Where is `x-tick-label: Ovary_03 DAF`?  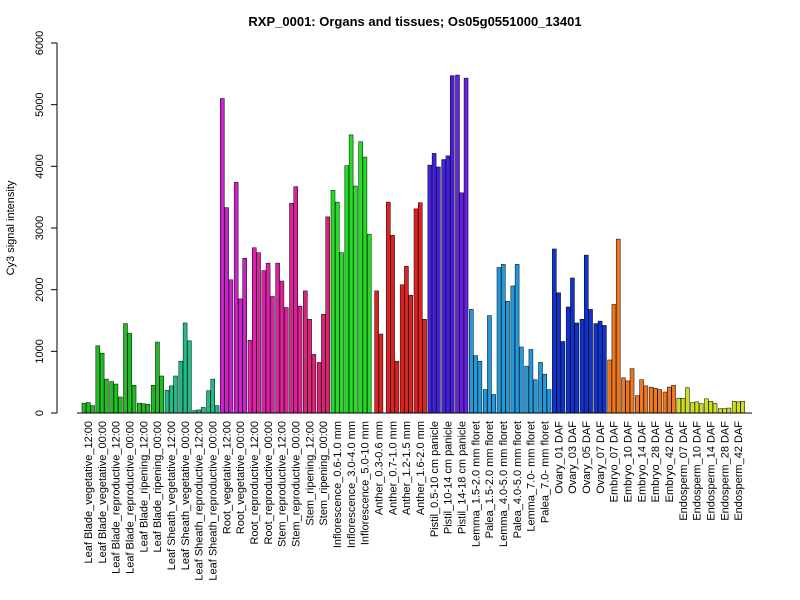
x-tick-label: Ovary_03 DAF is located at coordinates (573, 457).